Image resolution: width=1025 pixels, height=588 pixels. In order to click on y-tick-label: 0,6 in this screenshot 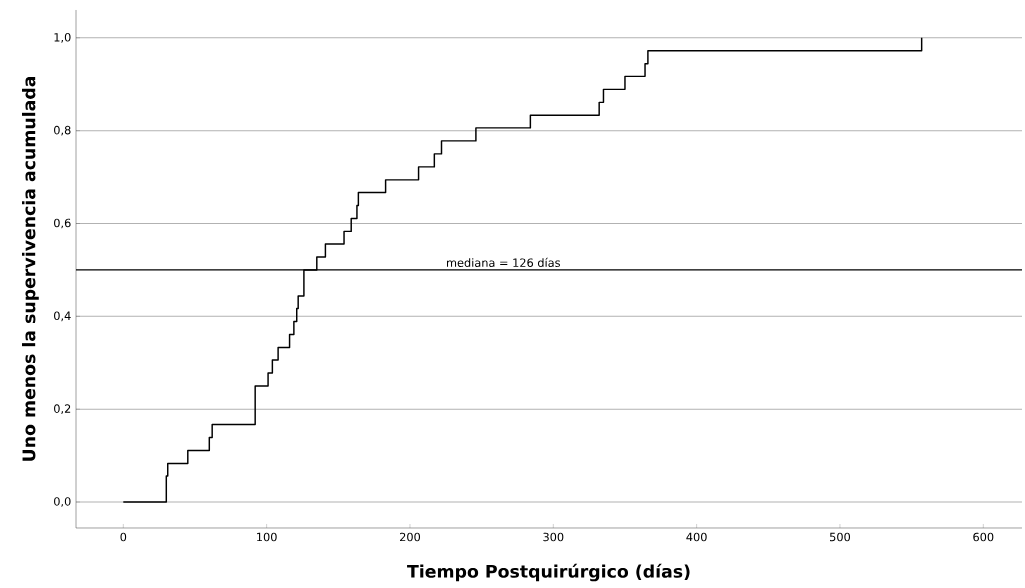, I will do `click(62, 223)`.